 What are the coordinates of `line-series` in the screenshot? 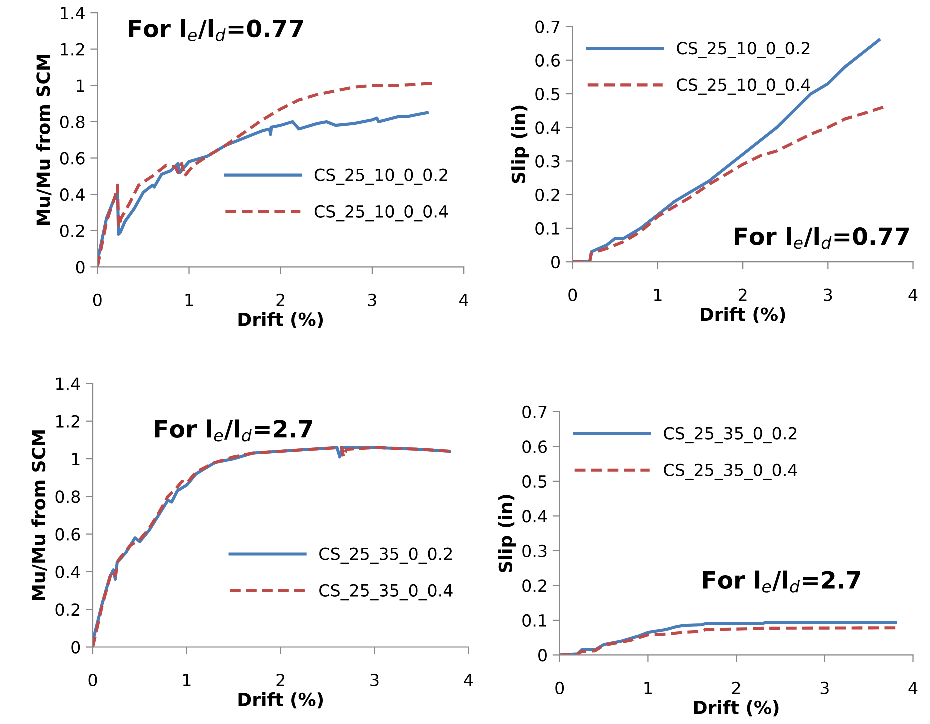 It's located at (729, 641).